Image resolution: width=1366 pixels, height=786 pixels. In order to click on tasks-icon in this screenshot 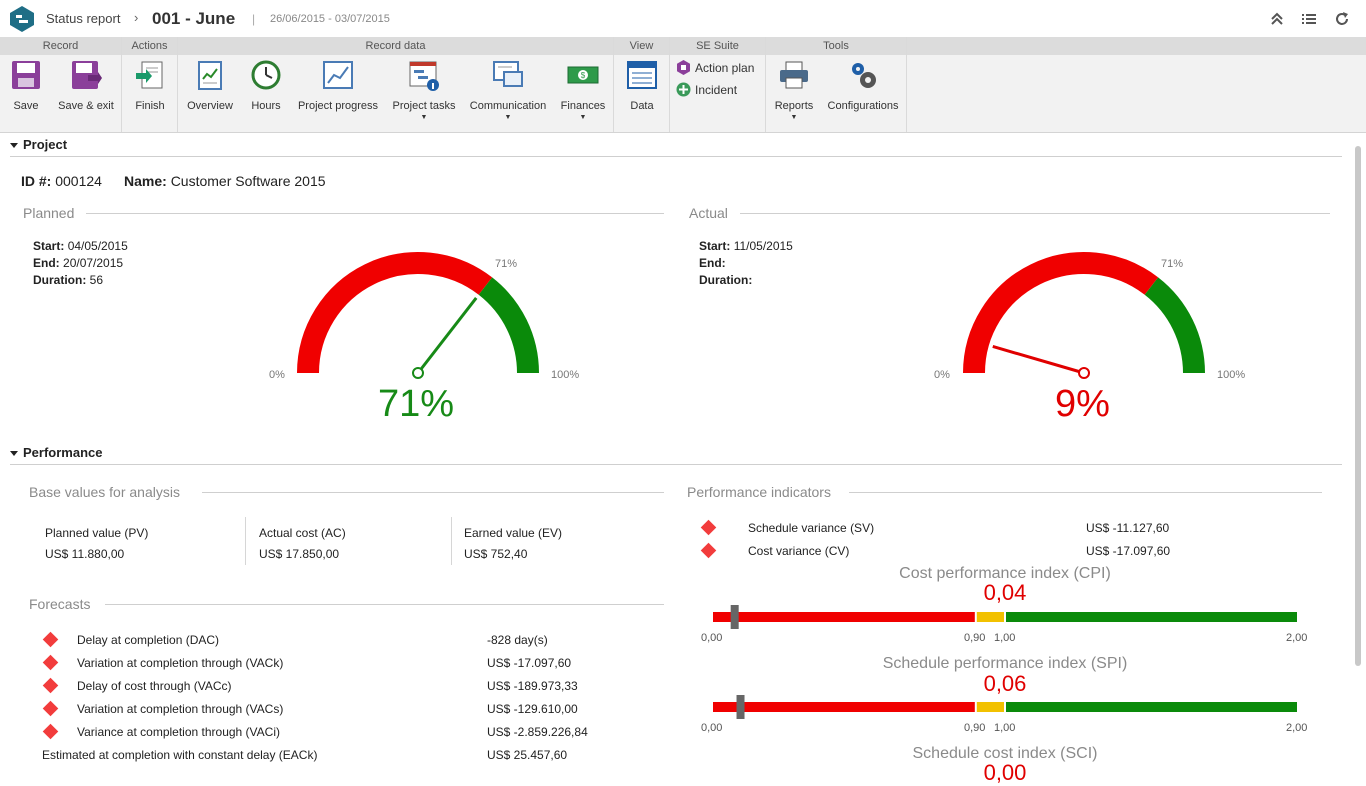, I will do `click(424, 76)`.